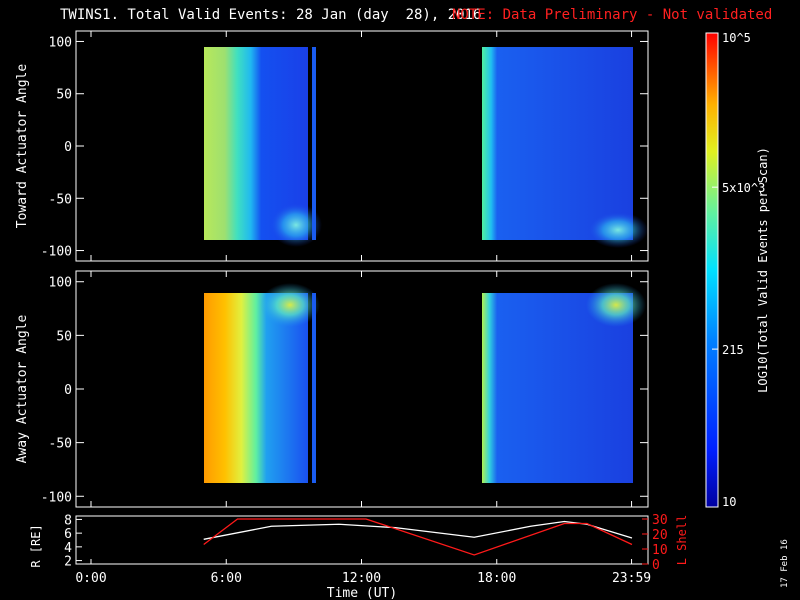 The height and width of the screenshot is (600, 800). I want to click on preliminary-note: NOTE: Data Preliminary - Not validated, so click(612, 15).